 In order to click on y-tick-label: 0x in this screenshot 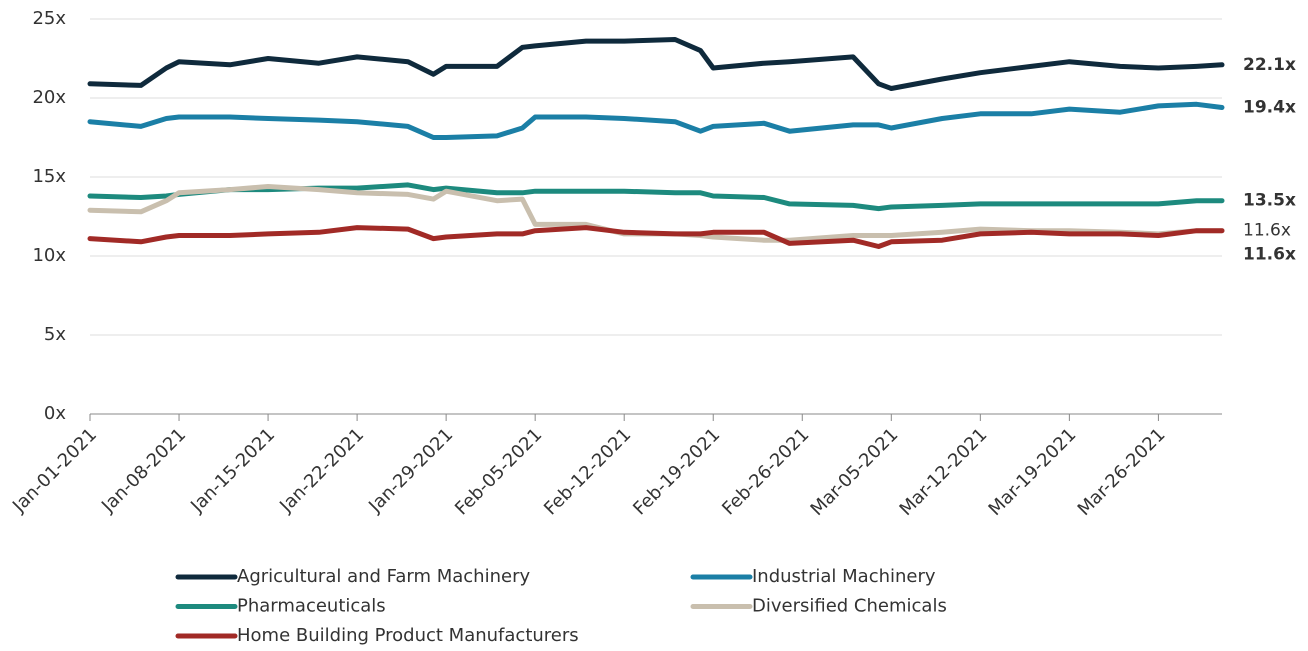, I will do `click(55, 413)`.